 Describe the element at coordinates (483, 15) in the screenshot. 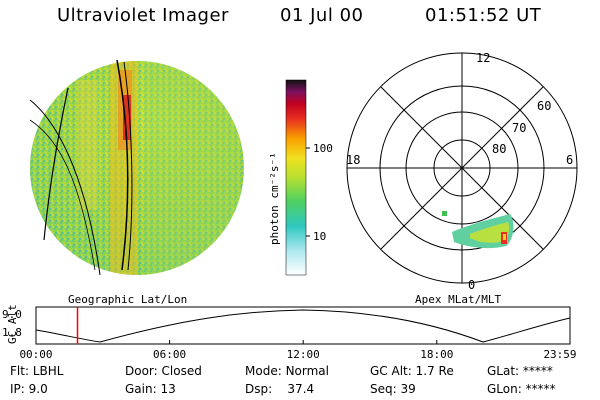

I see `header-time: 01:51:52 UT` at that location.